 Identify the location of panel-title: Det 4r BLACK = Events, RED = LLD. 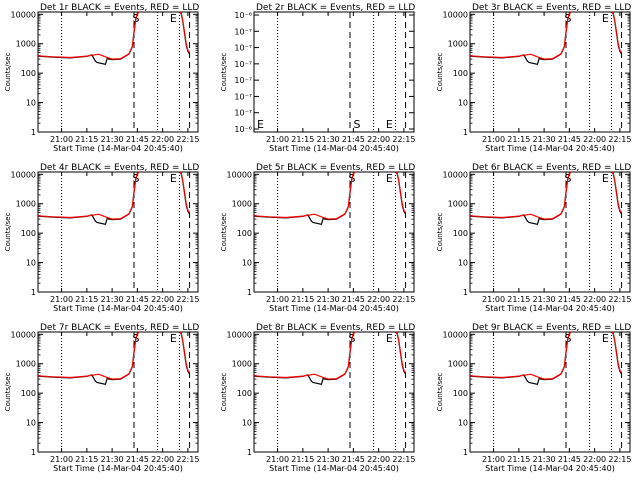
(119, 168).